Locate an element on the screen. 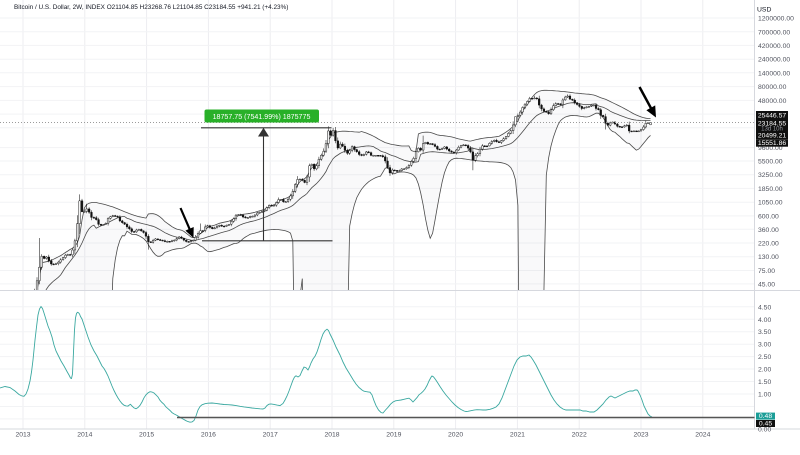 This screenshot has width=800, height=455. svg-text: 140000.00 is located at coordinates (774, 73).